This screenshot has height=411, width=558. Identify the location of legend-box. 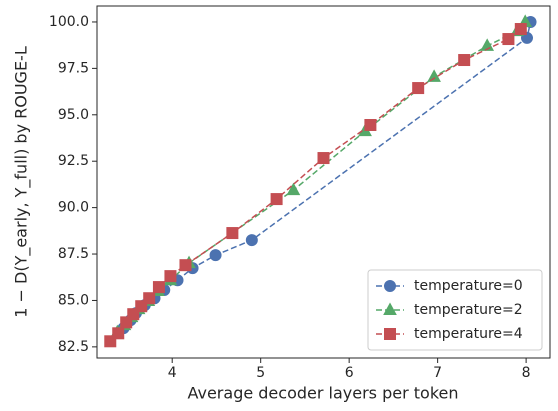
(455, 310).